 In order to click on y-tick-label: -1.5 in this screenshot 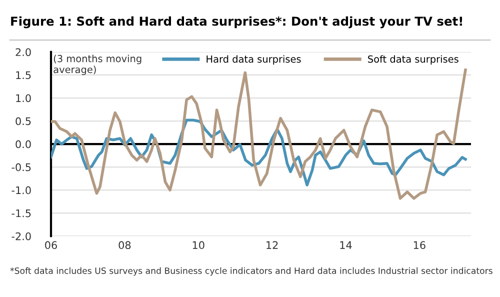, I will do `click(21, 213)`.